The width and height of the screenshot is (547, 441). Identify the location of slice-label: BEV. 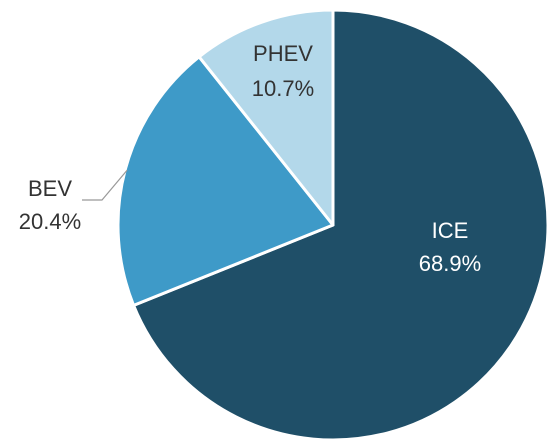
(50, 188).